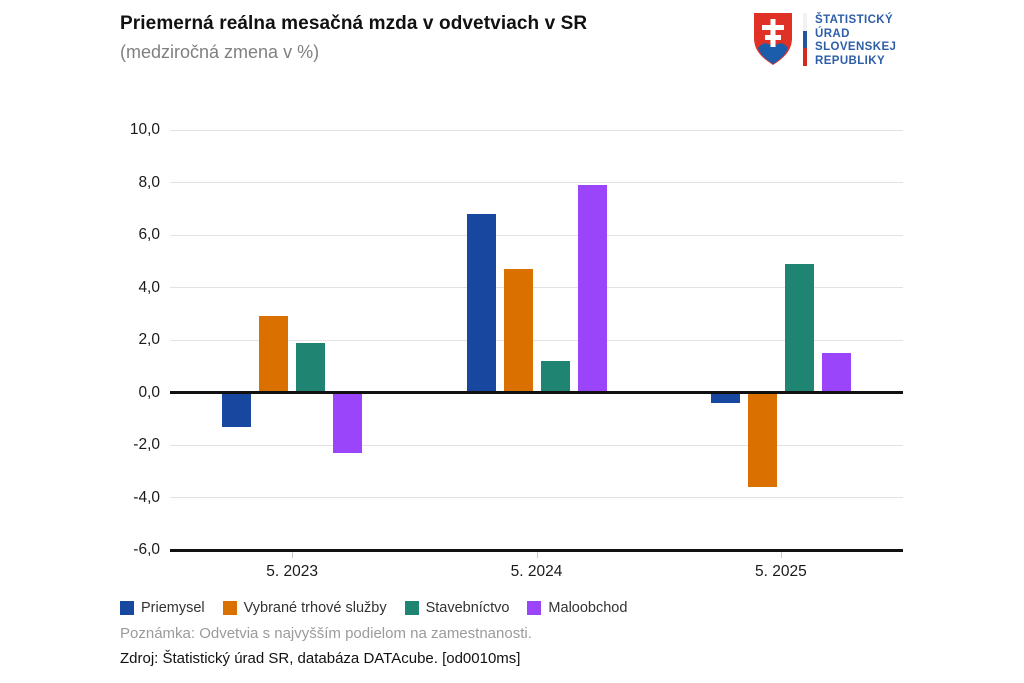 This screenshot has width=1024, height=683. I want to click on legend-item-maloobchod: Maloobchod, so click(577, 608).